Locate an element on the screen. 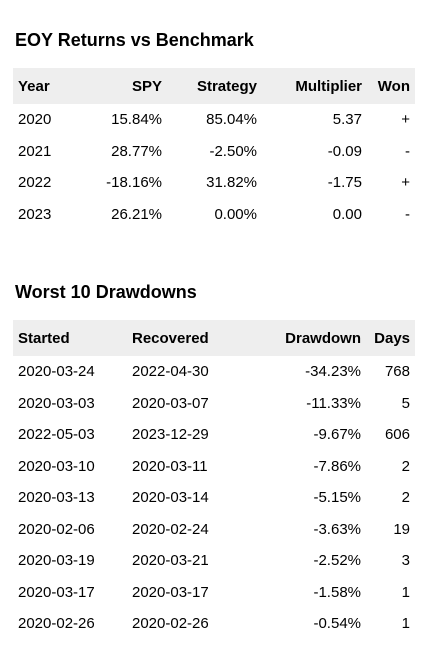  started-cell: 2020-02-06 is located at coordinates (56, 529).